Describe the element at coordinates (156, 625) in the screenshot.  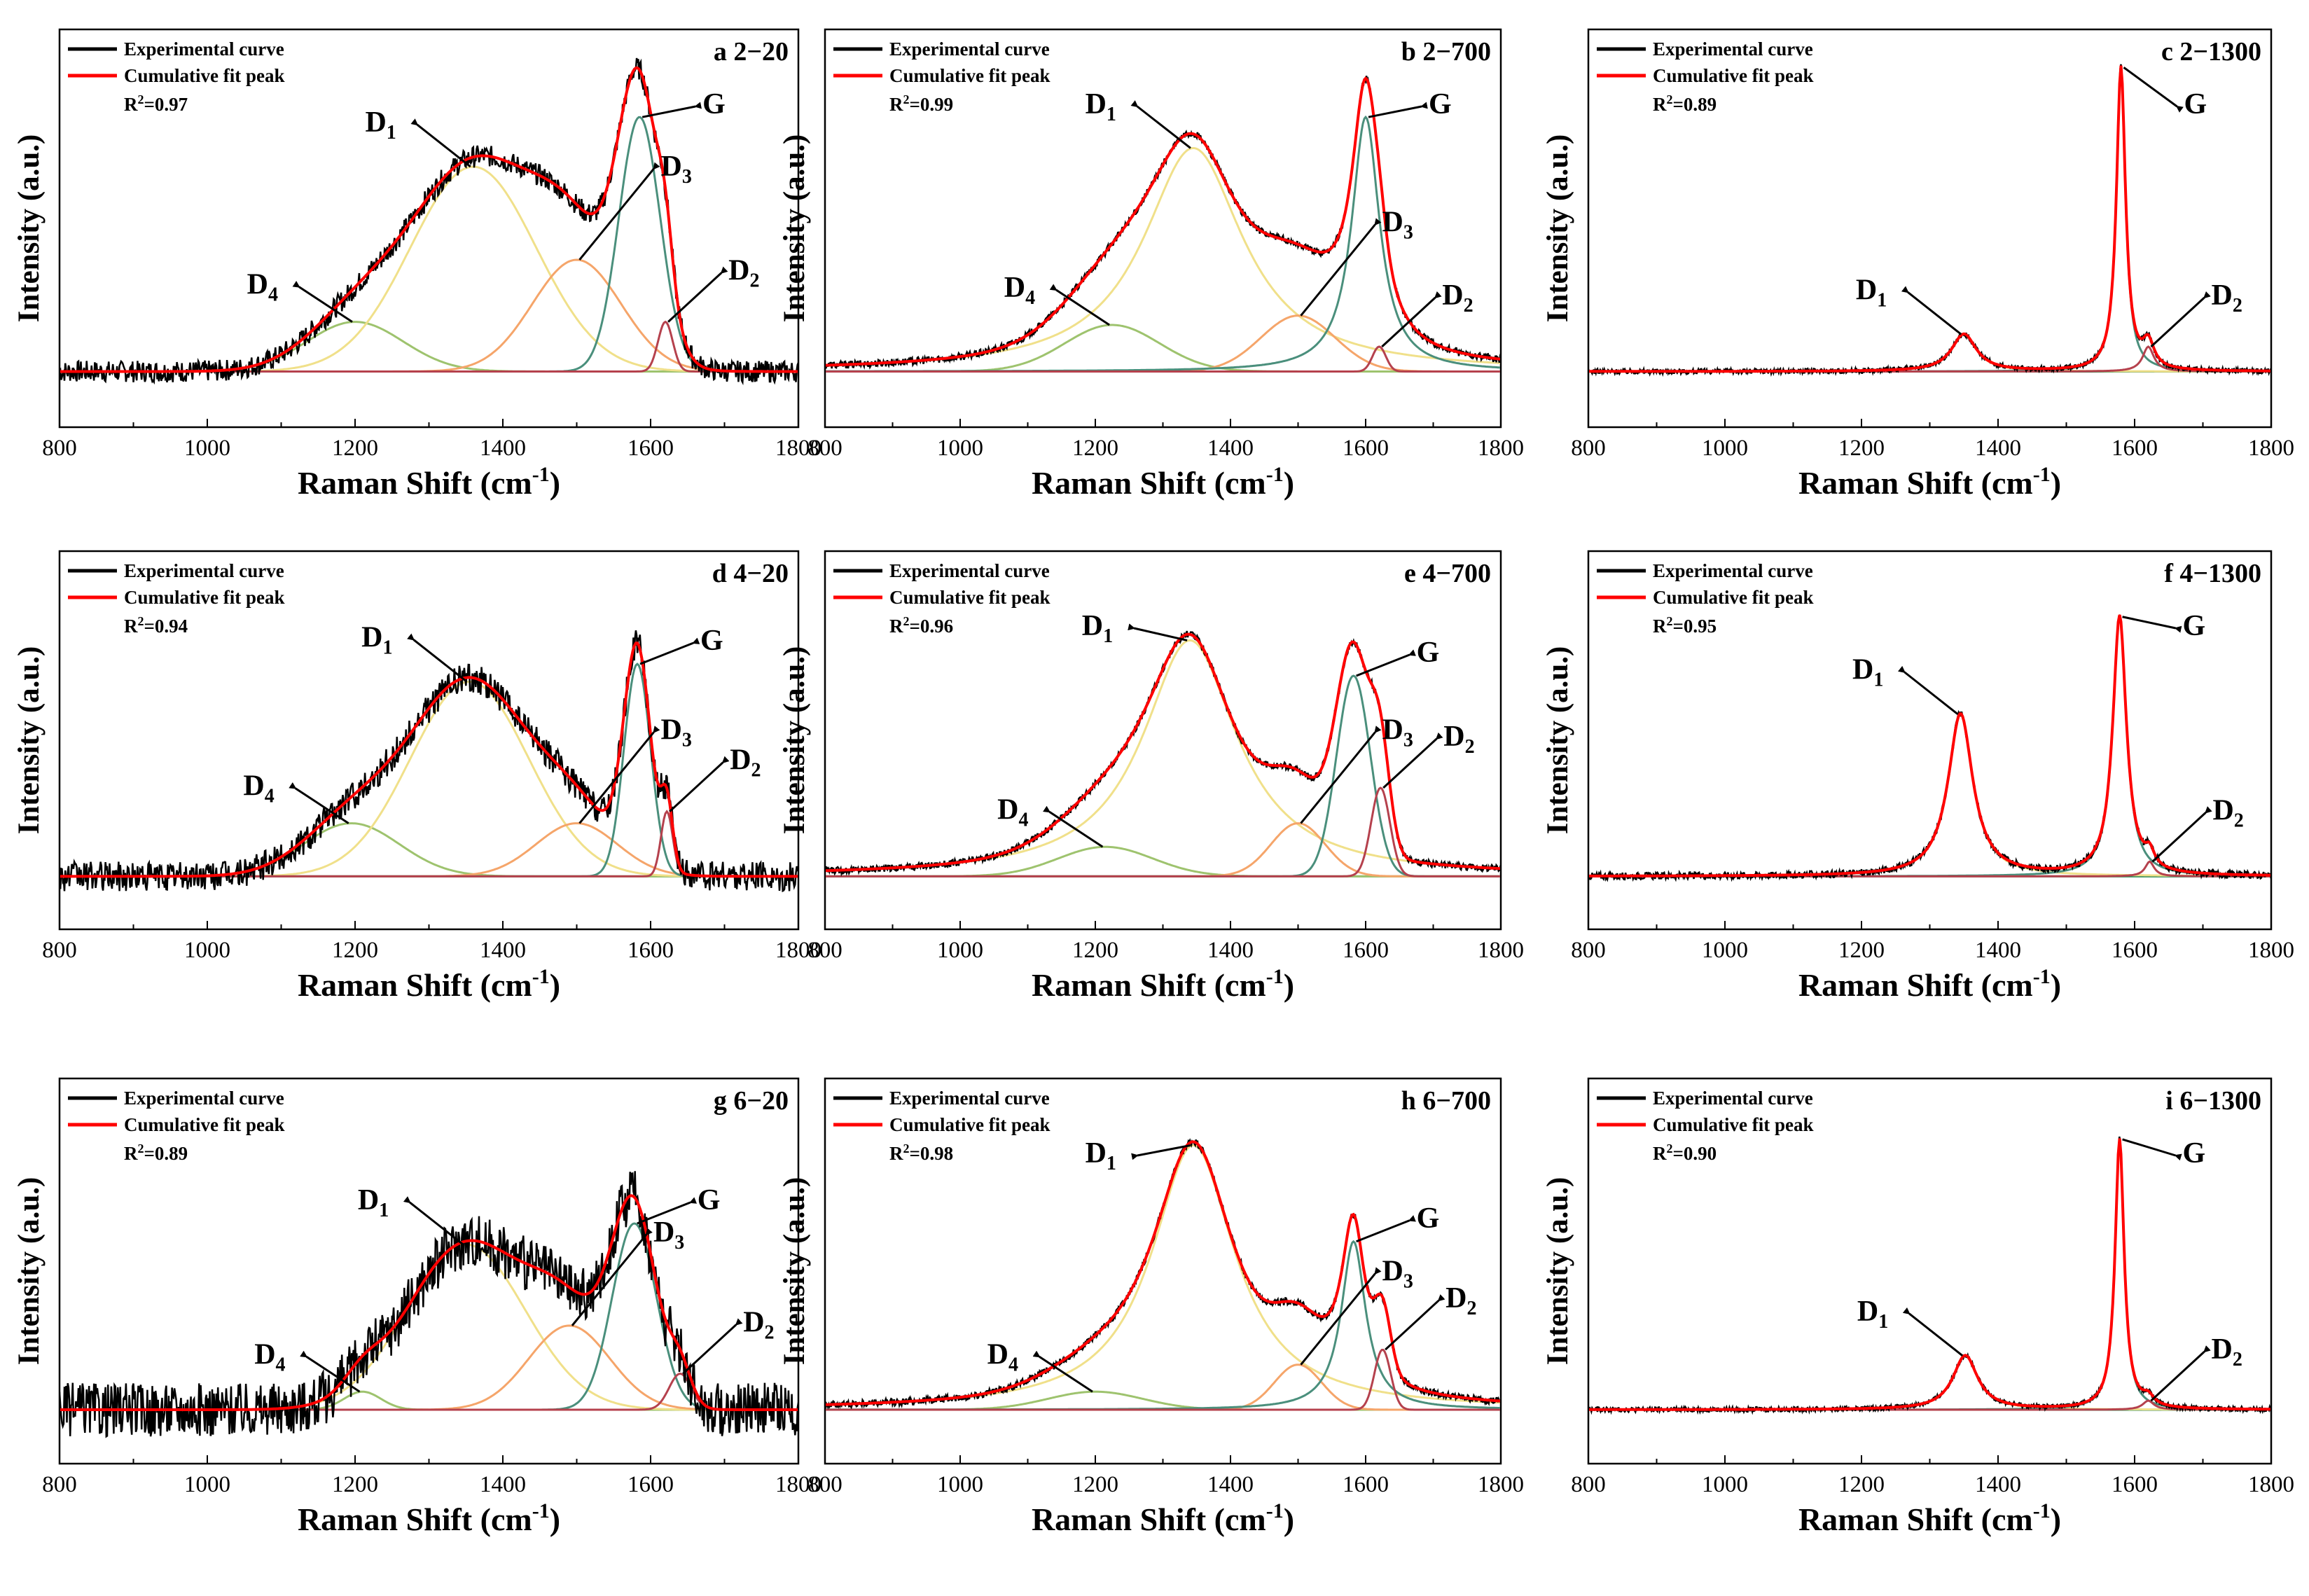
I see `r-squared: R2=0.94` at that location.